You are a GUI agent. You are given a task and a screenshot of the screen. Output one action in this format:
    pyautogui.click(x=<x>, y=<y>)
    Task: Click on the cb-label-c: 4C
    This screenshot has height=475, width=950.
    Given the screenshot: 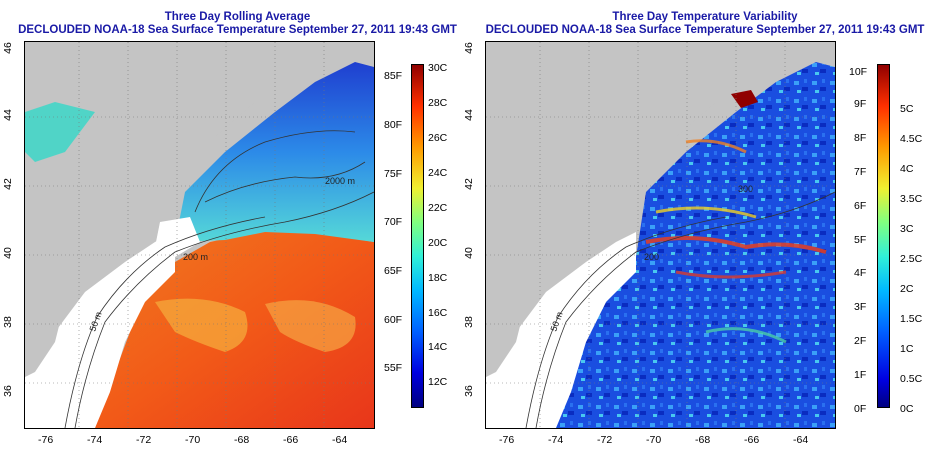 What is the action you would take?
    pyautogui.click(x=907, y=169)
    